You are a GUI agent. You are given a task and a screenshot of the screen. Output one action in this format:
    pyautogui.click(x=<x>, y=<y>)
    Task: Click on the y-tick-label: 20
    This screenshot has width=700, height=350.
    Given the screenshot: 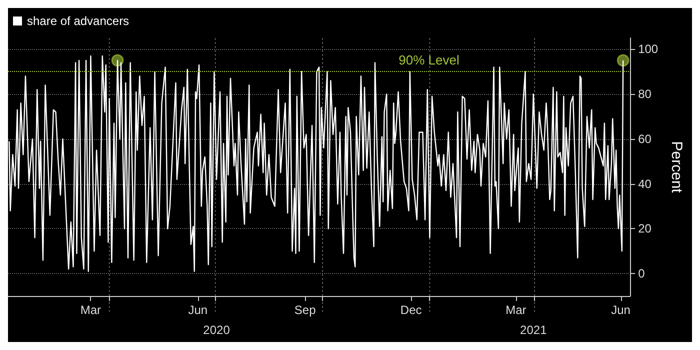 What is the action you would take?
    pyautogui.click(x=645, y=229)
    